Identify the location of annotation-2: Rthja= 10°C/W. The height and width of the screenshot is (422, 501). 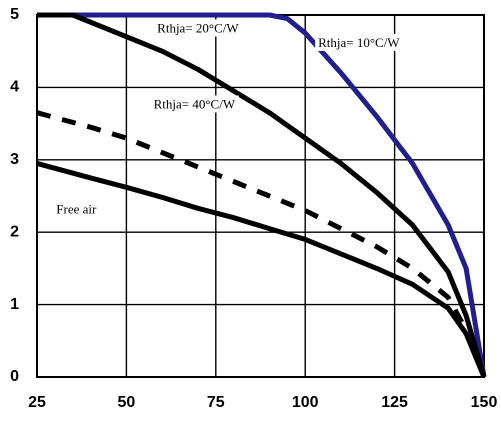
(359, 42).